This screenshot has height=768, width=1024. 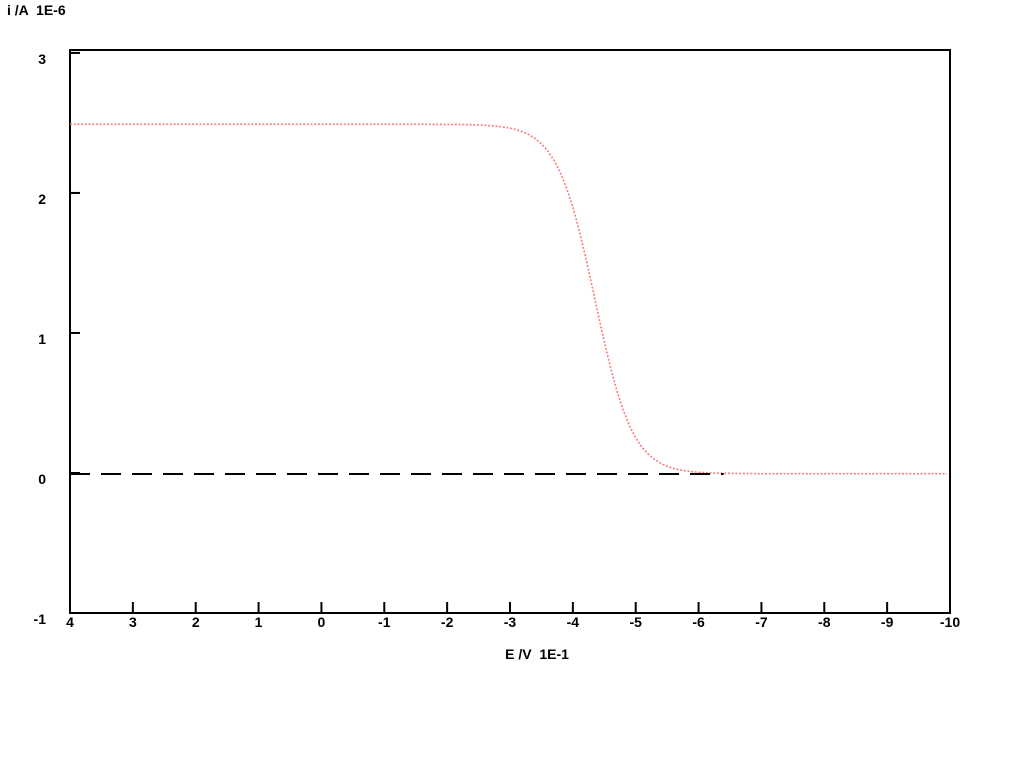 I want to click on y-tick-label: -1, so click(x=40, y=619).